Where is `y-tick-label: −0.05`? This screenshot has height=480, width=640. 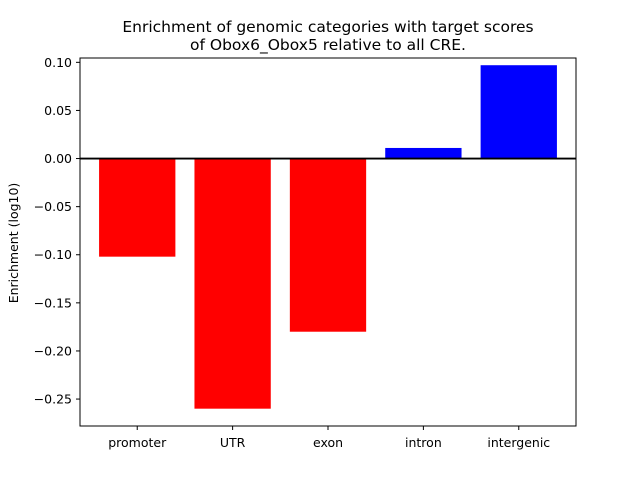 y-tick-label: −0.05 is located at coordinates (53, 206).